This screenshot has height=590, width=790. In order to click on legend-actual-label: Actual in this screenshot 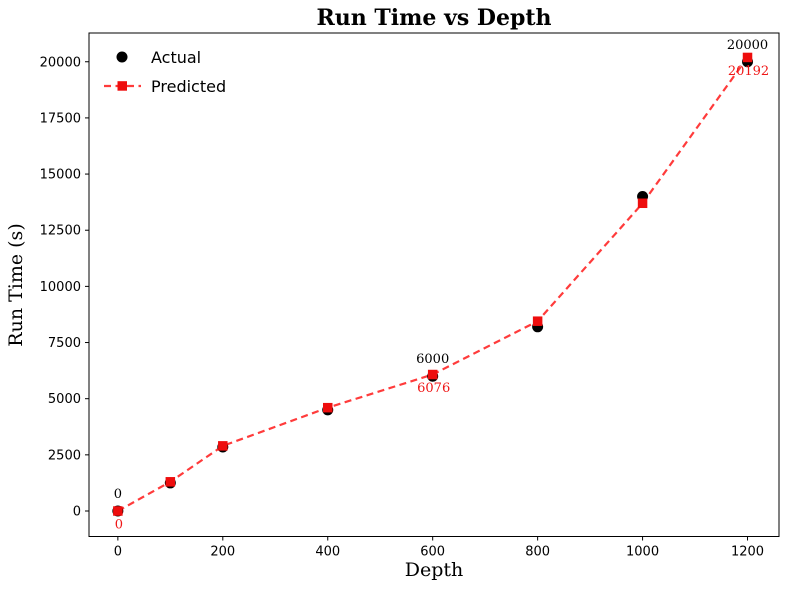, I will do `click(176, 57)`.